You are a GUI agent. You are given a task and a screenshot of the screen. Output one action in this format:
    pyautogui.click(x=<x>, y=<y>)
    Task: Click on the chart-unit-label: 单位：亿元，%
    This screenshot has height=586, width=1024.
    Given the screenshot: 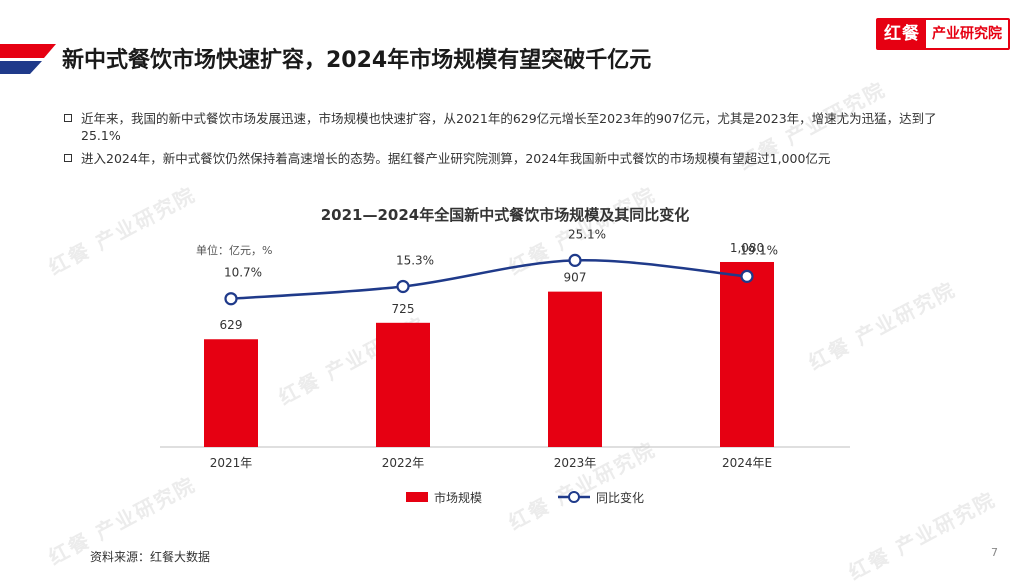 What is the action you would take?
    pyautogui.click(x=234, y=250)
    